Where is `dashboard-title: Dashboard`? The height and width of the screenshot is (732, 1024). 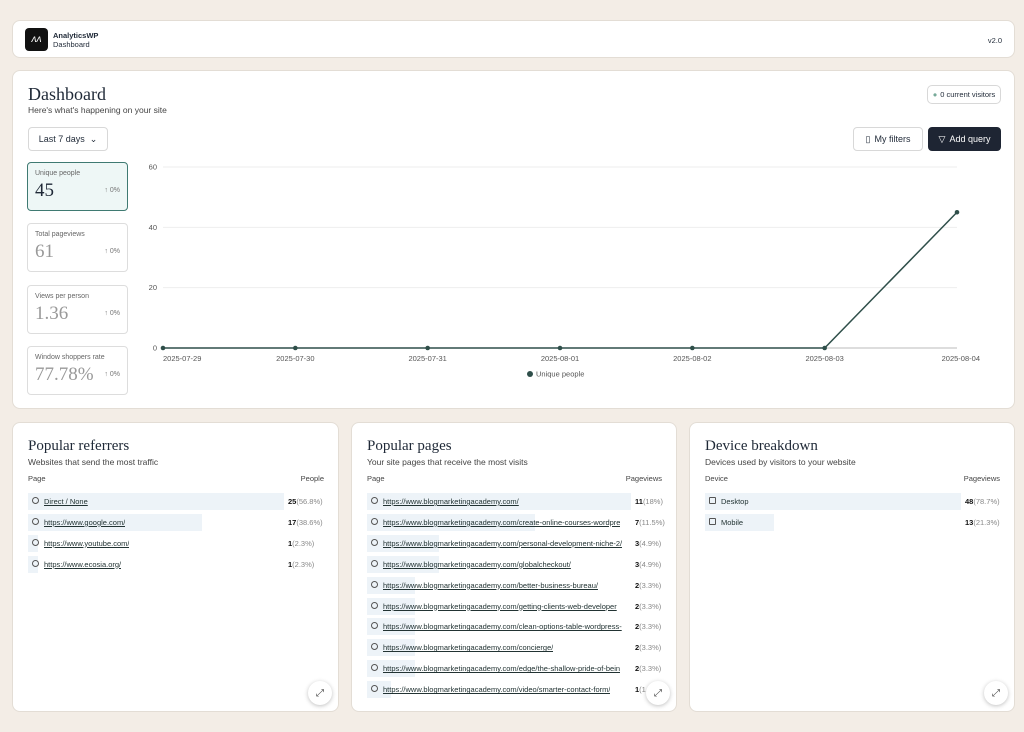
dashboard-title: Dashboard is located at coordinates (67, 94).